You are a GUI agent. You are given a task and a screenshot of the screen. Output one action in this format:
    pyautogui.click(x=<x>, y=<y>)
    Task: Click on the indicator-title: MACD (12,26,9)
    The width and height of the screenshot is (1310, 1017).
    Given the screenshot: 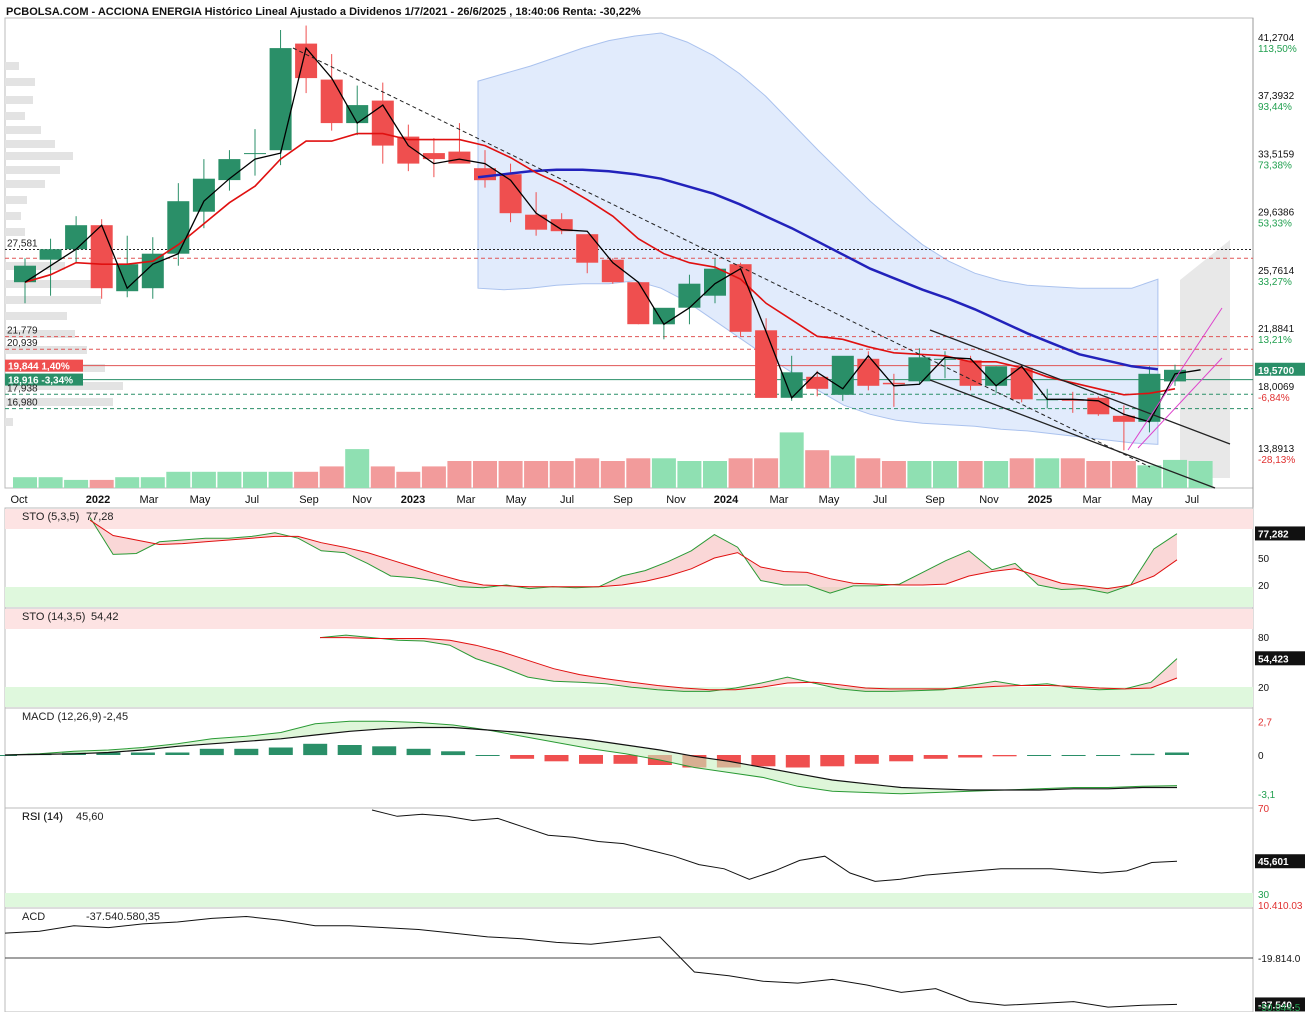 What is the action you would take?
    pyautogui.click(x=61, y=717)
    